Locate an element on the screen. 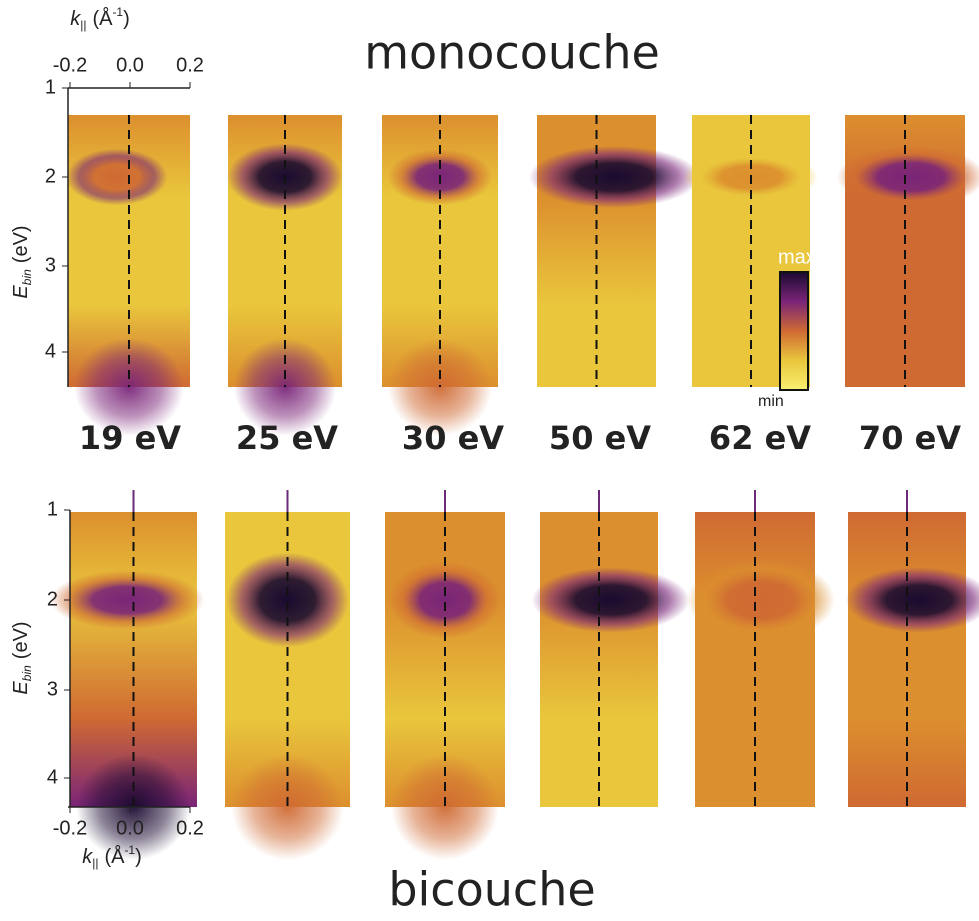 The height and width of the screenshot is (921, 979). colorbar is located at coordinates (794, 331).